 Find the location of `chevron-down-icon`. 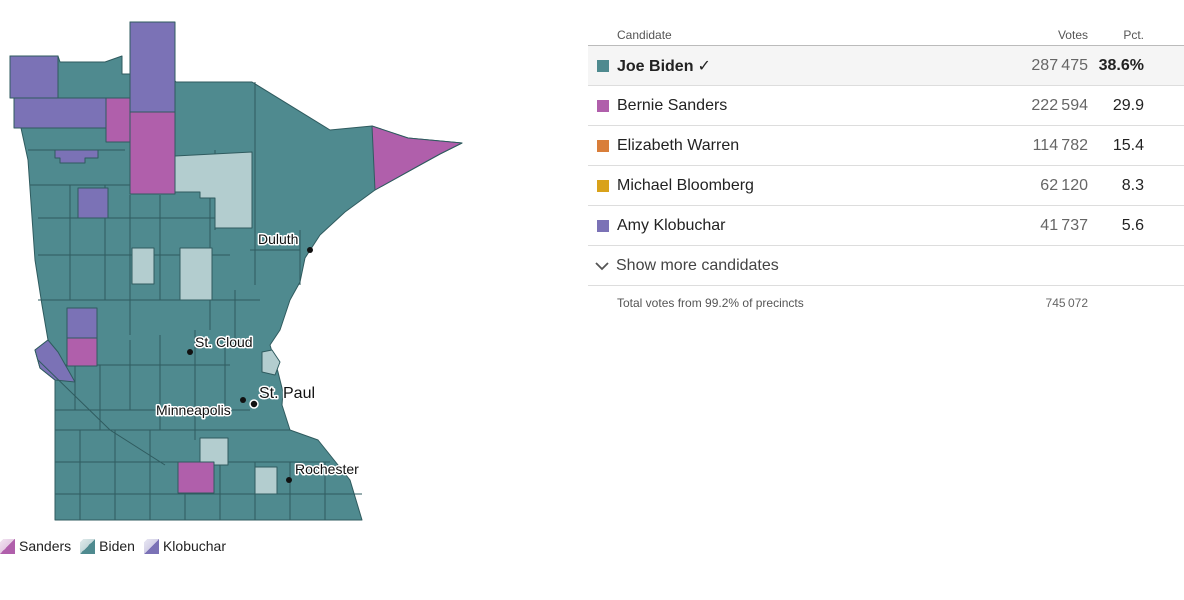

chevron-down-icon is located at coordinates (602, 266).